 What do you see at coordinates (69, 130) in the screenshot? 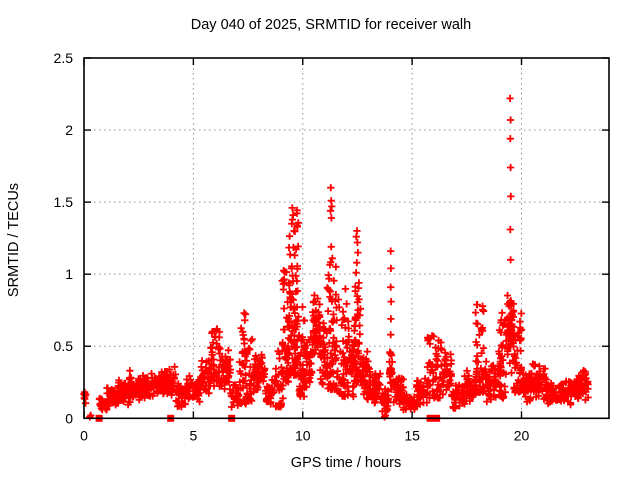
I see `y-tick-label: 2` at bounding box center [69, 130].